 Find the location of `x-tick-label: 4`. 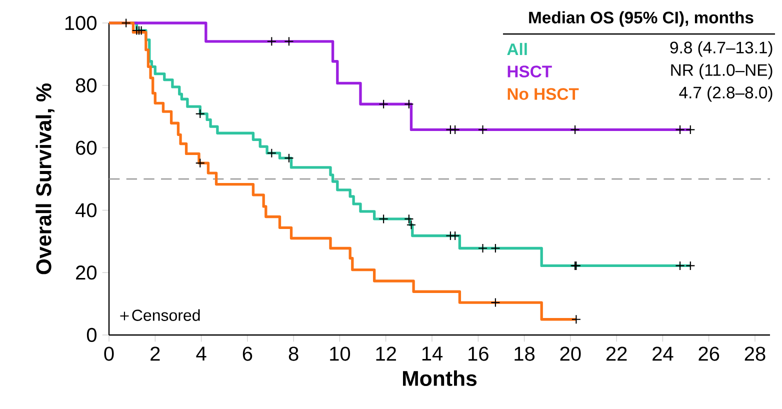

x-tick-label: 4 is located at coordinates (201, 353).